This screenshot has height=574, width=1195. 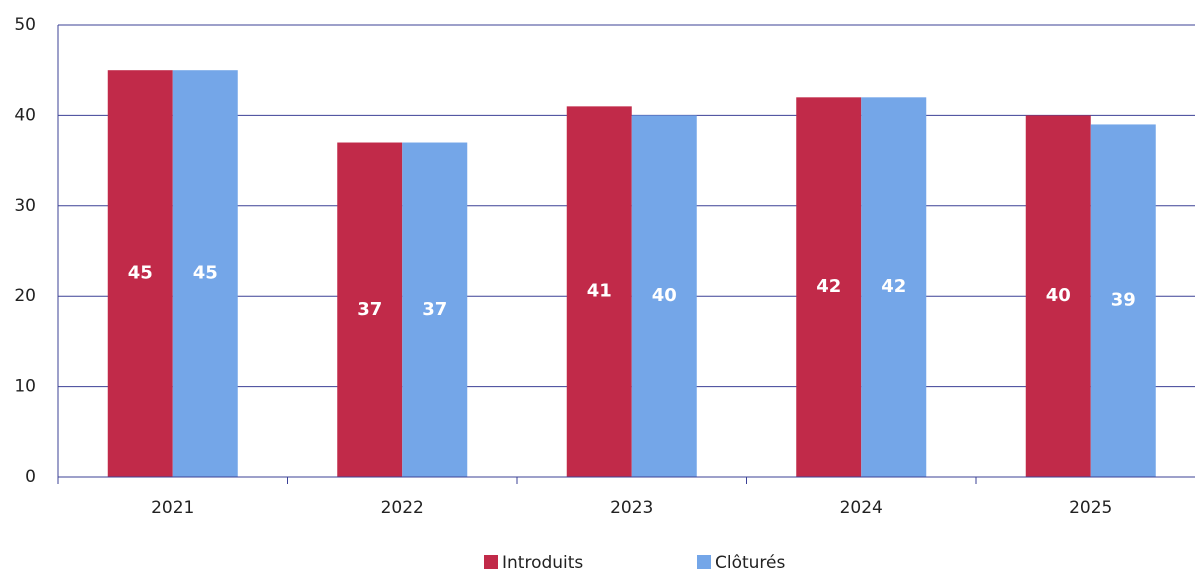 What do you see at coordinates (631, 508) in the screenshot?
I see `x-tick-label: 2023` at bounding box center [631, 508].